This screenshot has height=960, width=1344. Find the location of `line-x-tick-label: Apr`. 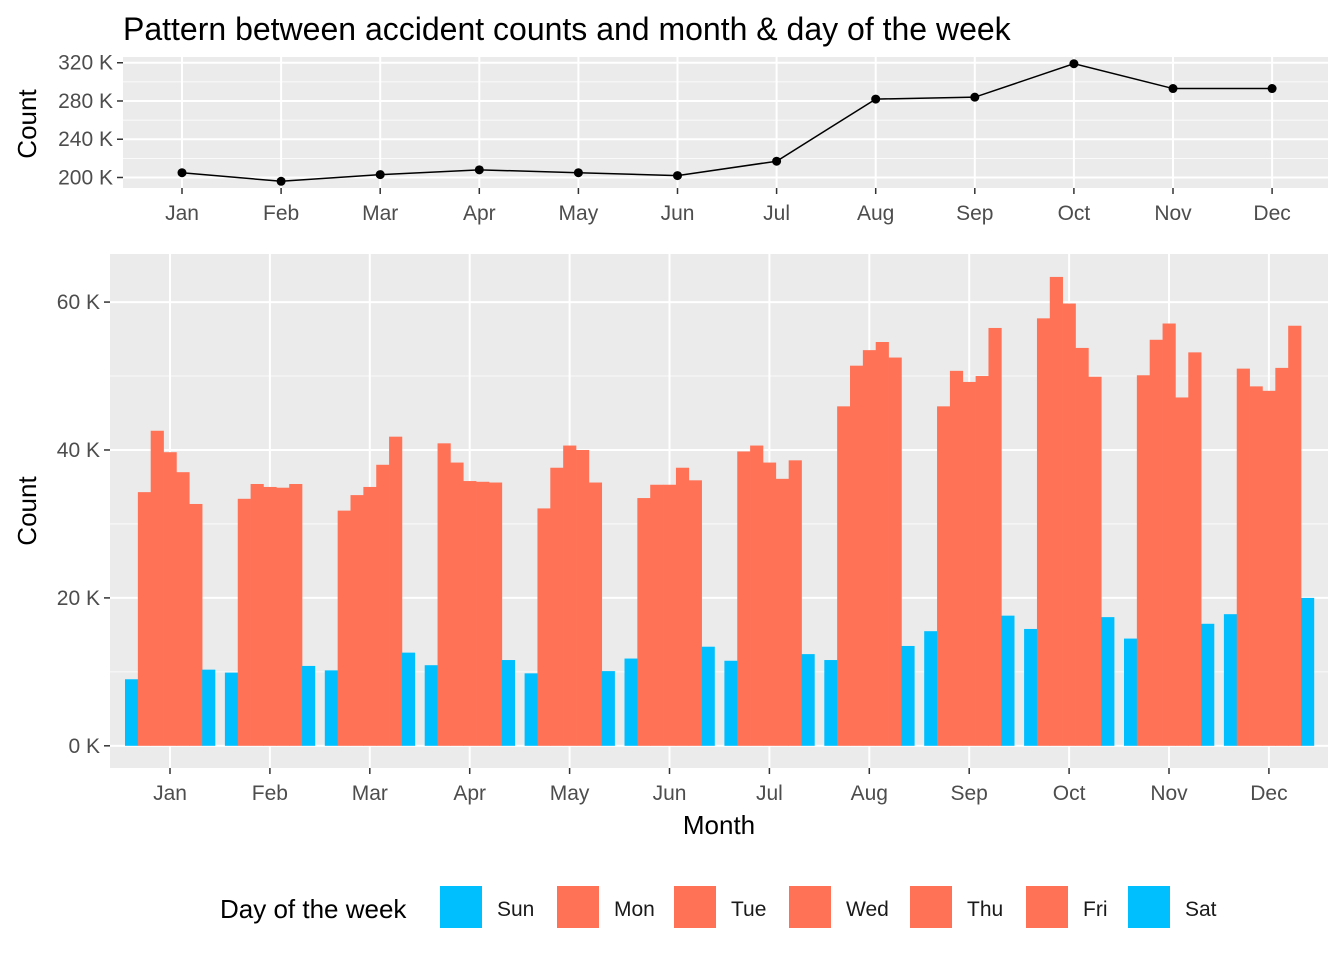

line-x-tick-label: Apr is located at coordinates (479, 213).